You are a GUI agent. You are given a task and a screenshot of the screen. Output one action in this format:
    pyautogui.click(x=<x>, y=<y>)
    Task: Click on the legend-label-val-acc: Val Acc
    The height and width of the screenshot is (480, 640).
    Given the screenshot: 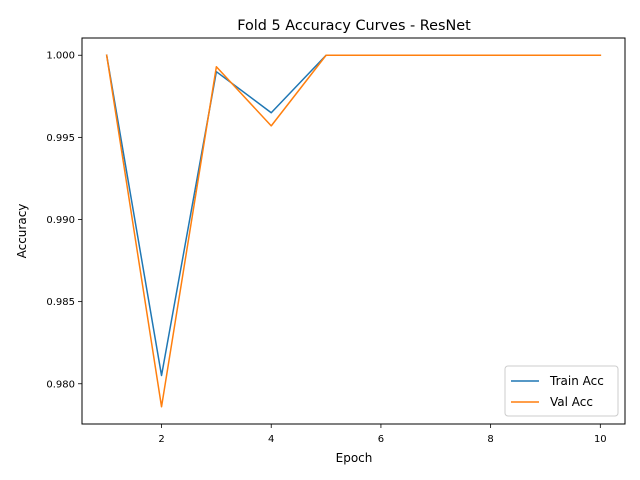 What is the action you would take?
    pyautogui.click(x=571, y=402)
    